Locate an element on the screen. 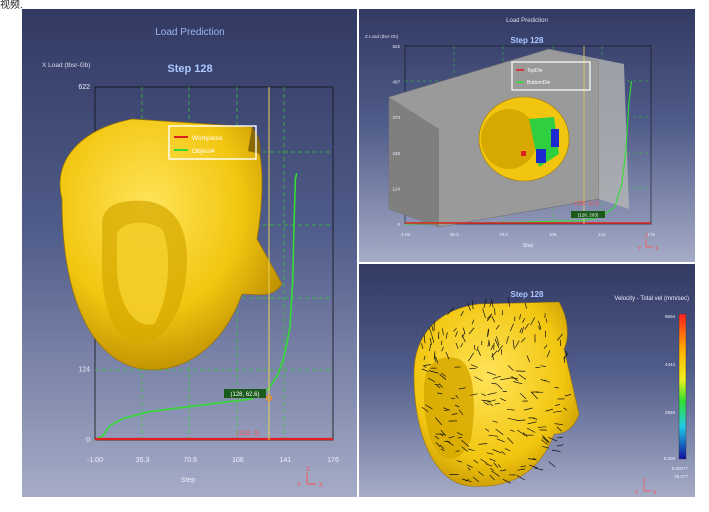 This screenshot has height=512, width=709. main-legend: Workpiece Object4 is located at coordinates (212, 142).